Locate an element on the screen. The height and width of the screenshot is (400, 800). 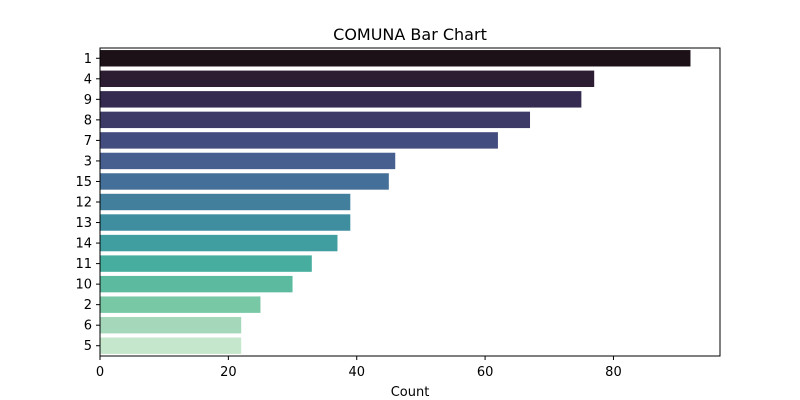
y-tick-label: 3 is located at coordinates (88, 161).